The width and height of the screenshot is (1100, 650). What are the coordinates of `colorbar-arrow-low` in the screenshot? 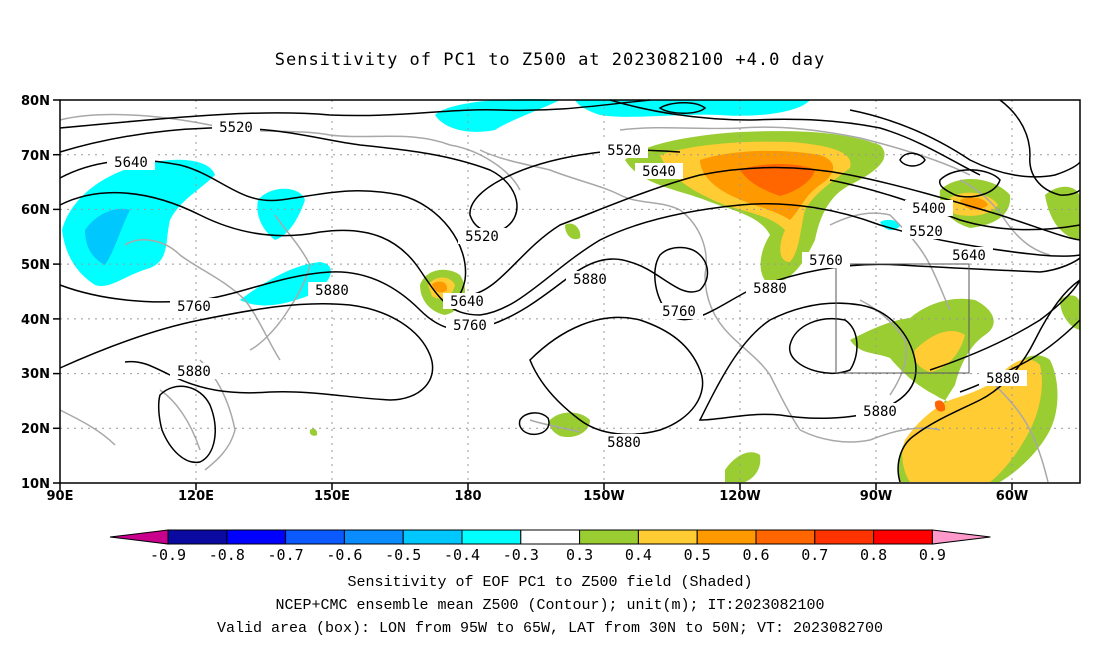 It's located at (139, 537).